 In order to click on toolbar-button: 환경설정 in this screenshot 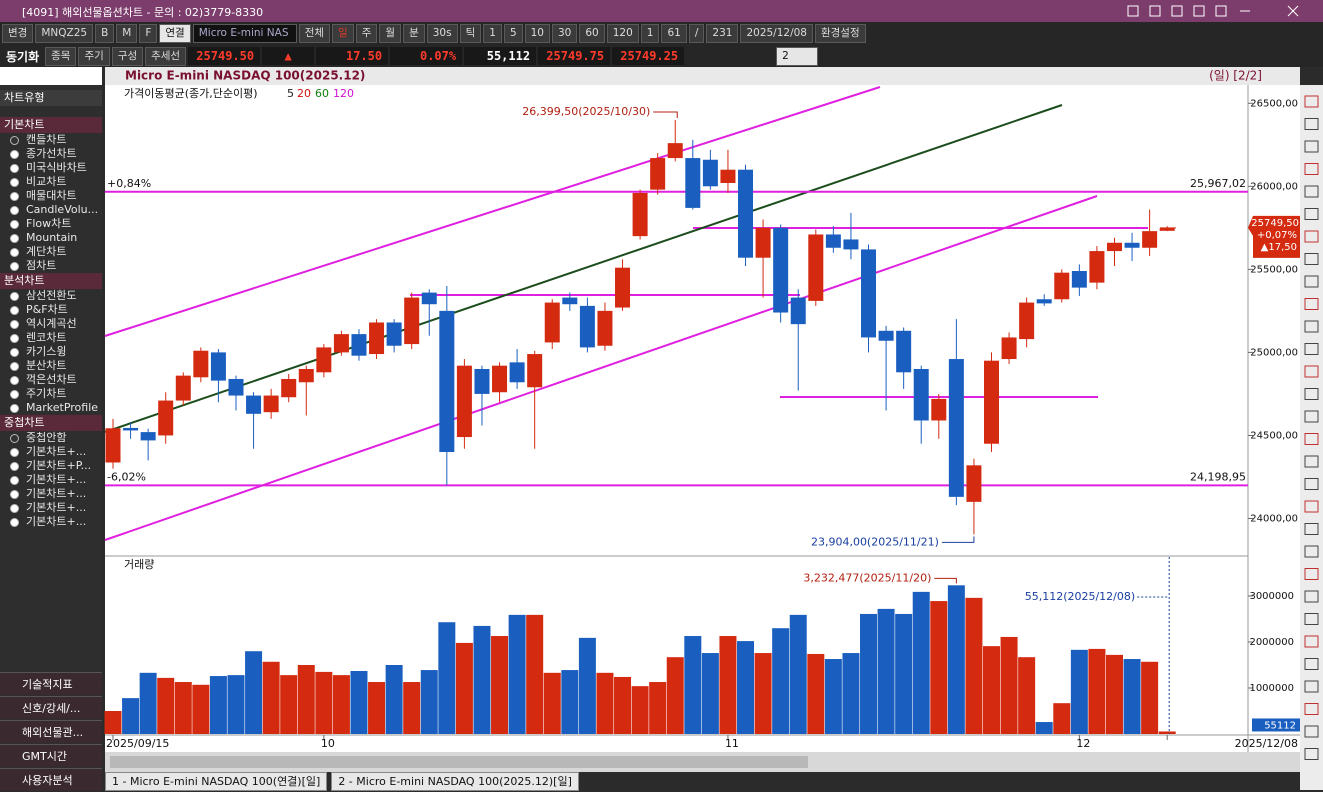, I will do `click(840, 33)`.